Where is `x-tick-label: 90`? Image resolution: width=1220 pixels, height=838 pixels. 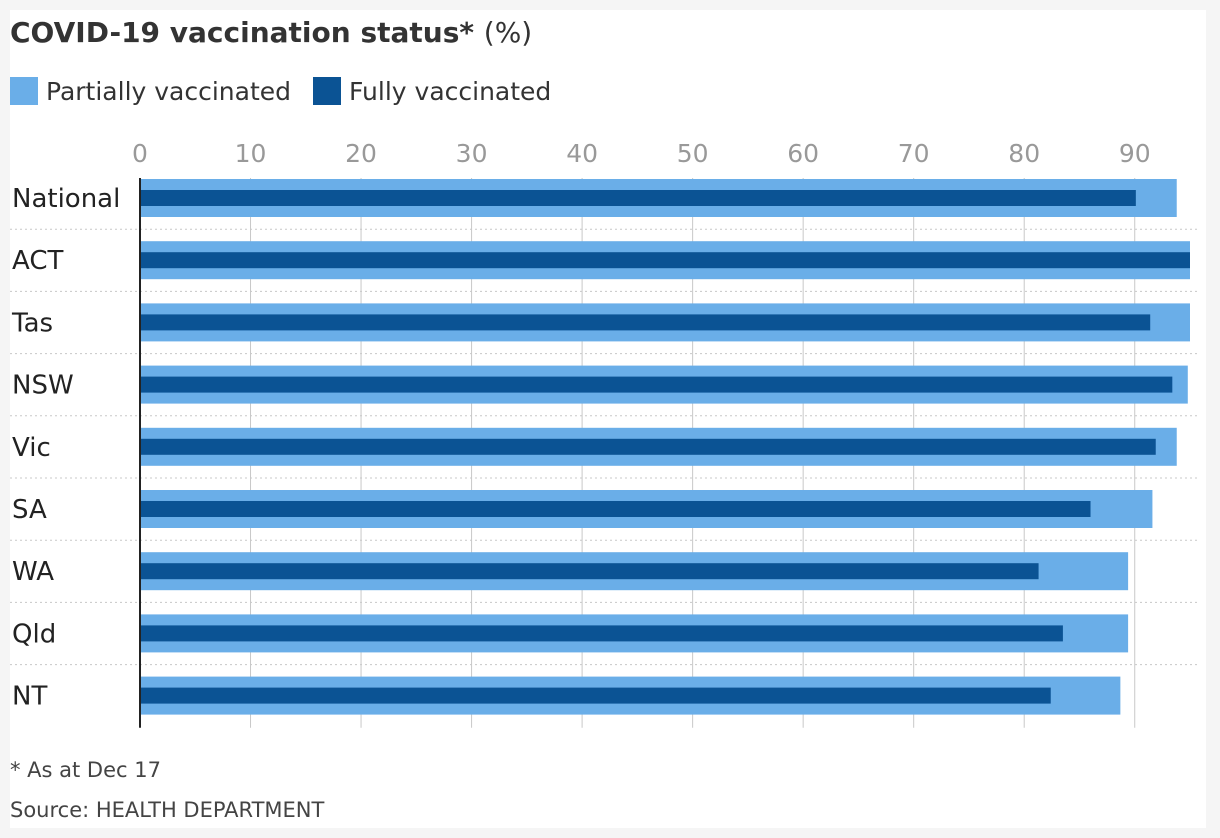
x-tick-label: 90 is located at coordinates (1135, 153).